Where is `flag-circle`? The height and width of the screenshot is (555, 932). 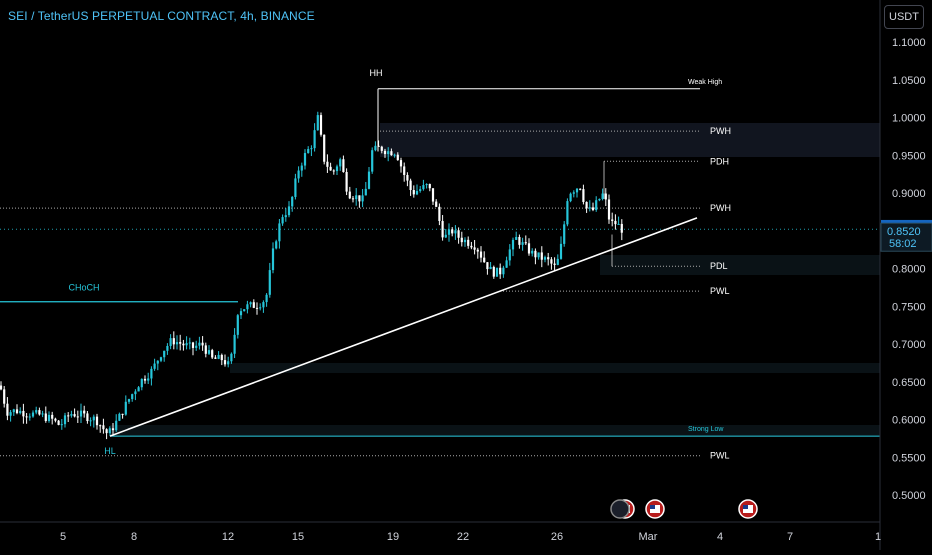 flag-circle is located at coordinates (620, 509).